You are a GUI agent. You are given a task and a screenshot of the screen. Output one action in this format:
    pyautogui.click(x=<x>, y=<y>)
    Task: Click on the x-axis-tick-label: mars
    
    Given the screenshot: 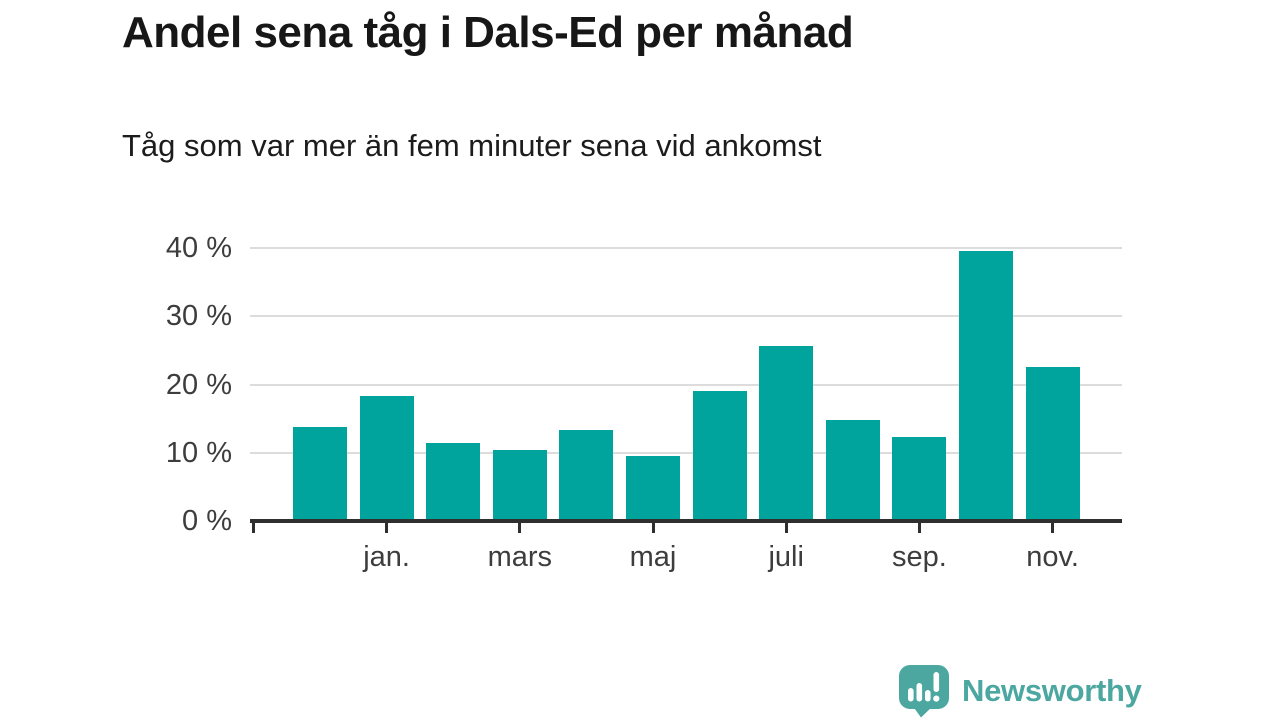 What is the action you would take?
    pyautogui.click(x=520, y=557)
    